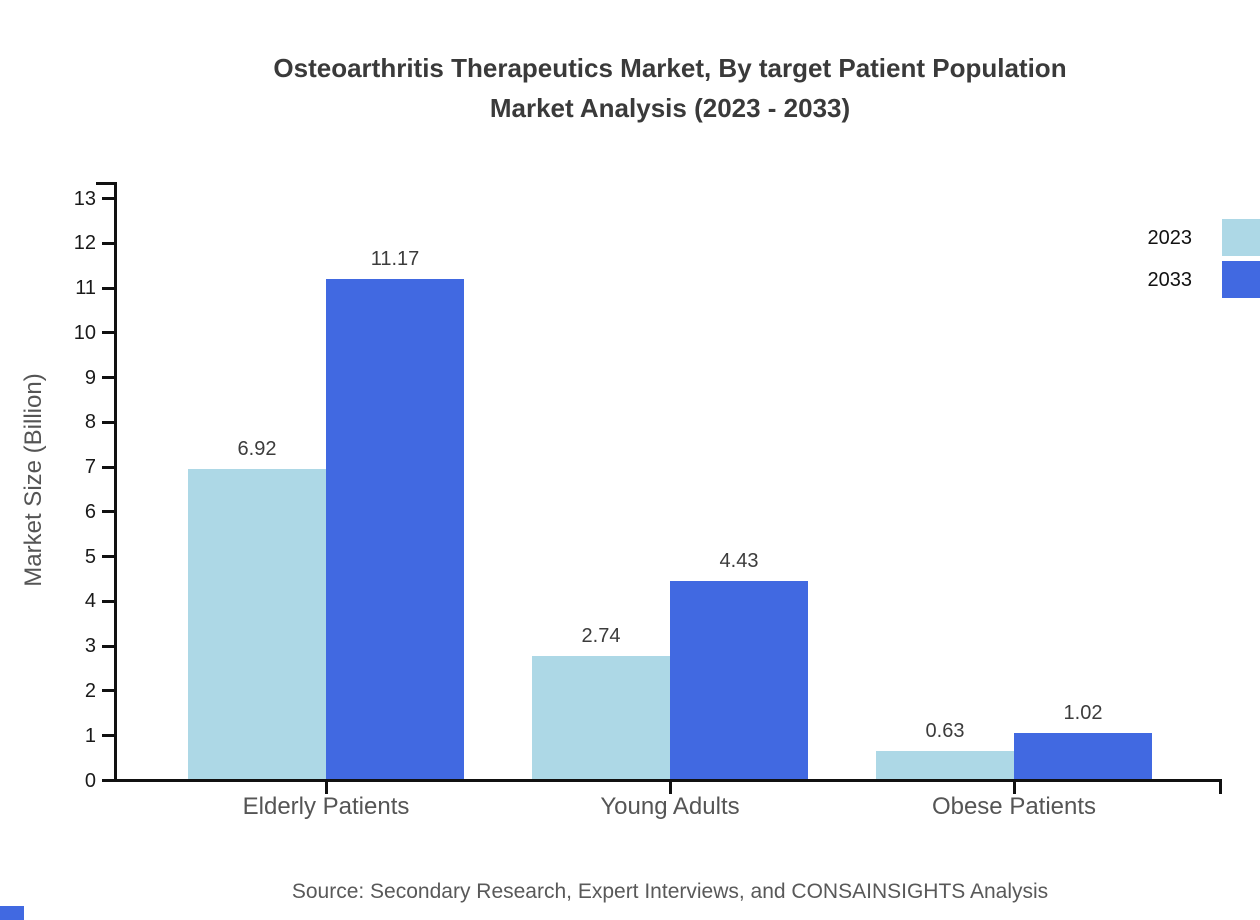  I want to click on y-tick-label: 10, so click(84, 332).